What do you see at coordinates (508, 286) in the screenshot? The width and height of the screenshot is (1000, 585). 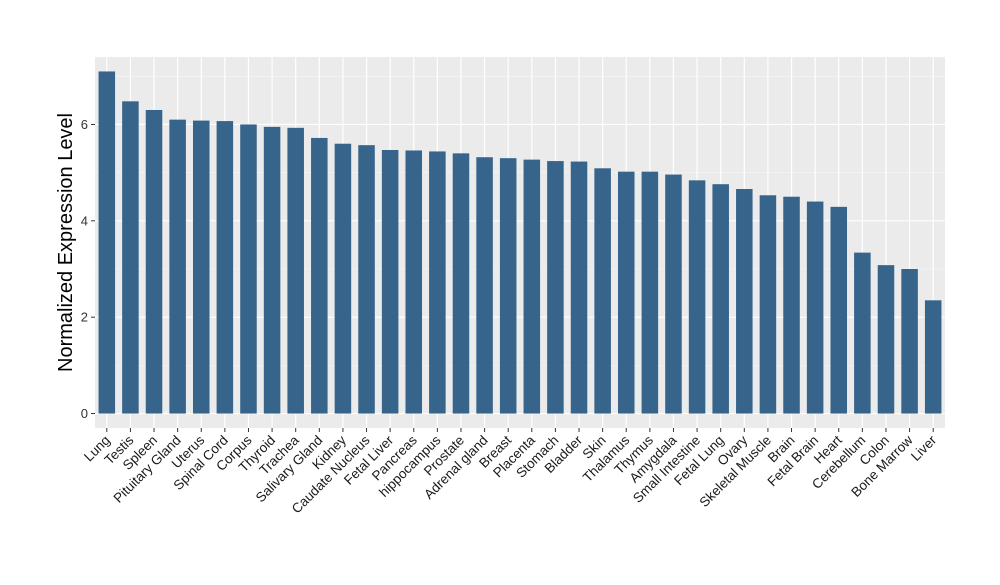 I see `bar-breast` at bounding box center [508, 286].